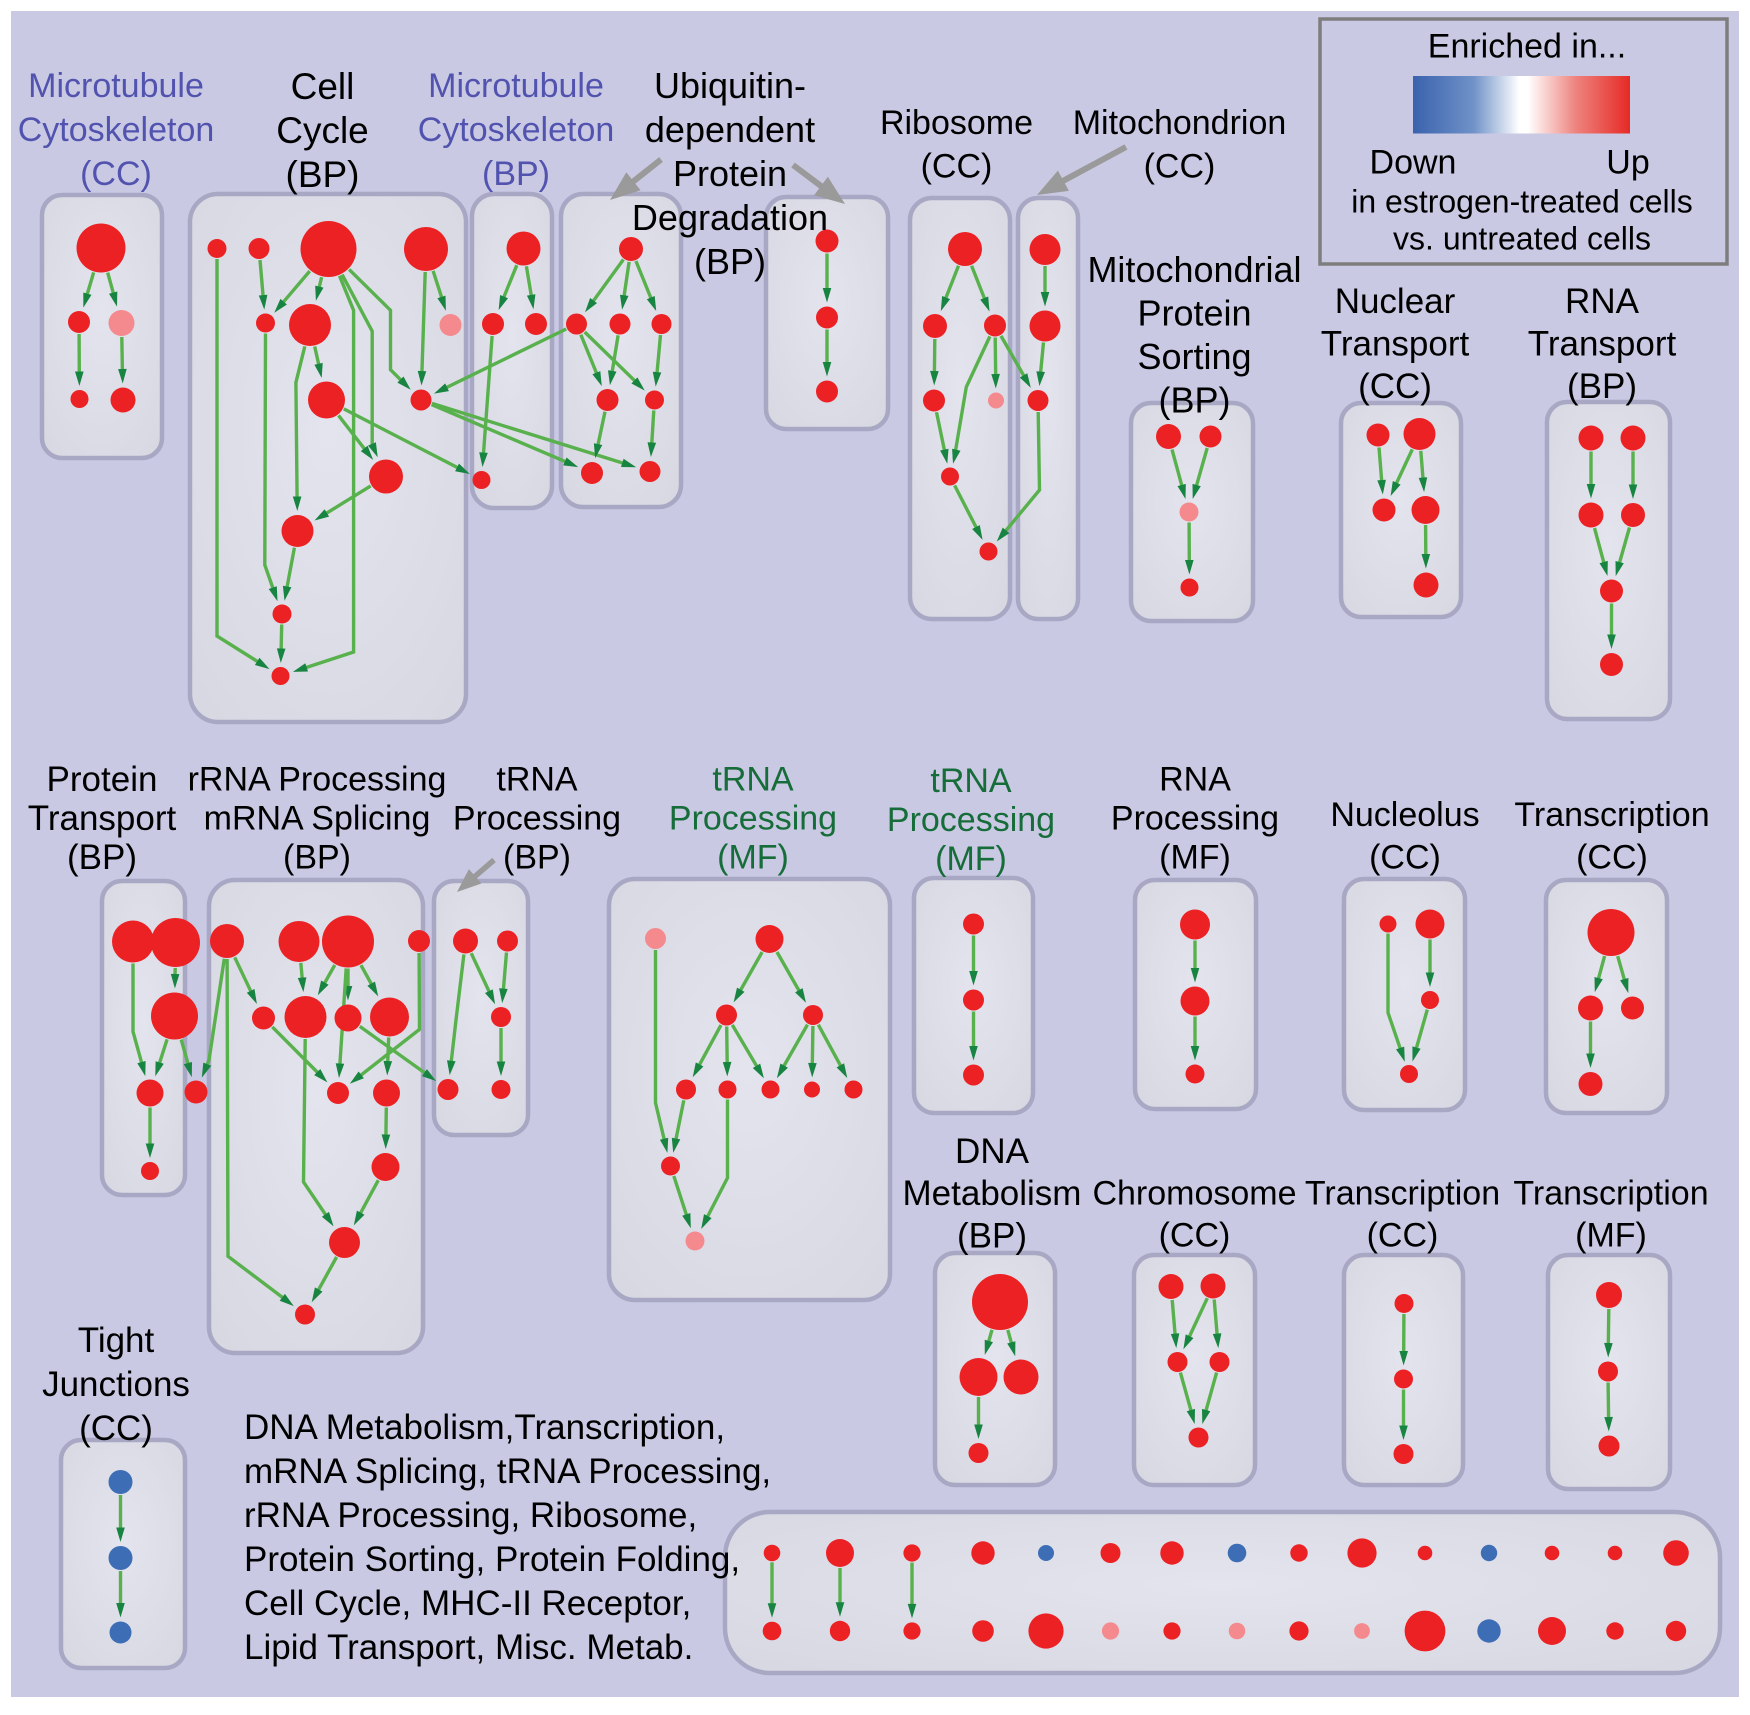 The width and height of the screenshot is (1750, 1715). Describe the element at coordinates (1413, 163) in the screenshot. I see `svg-text: Down` at that location.